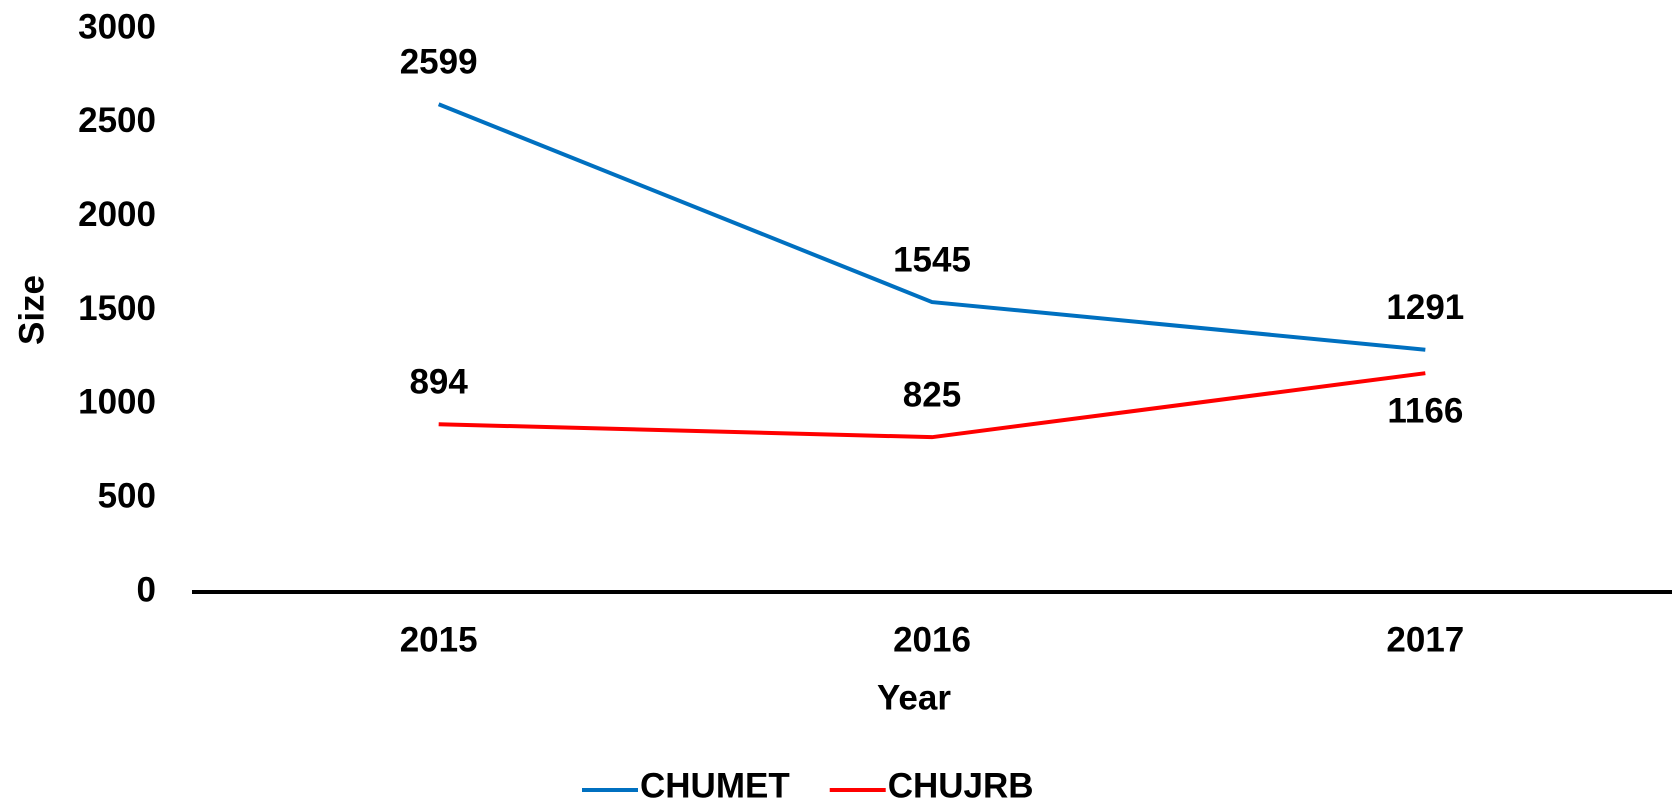 This screenshot has width=1675, height=803. Describe the element at coordinates (961, 784) in the screenshot. I see `legend-label: CHUJRB` at that location.